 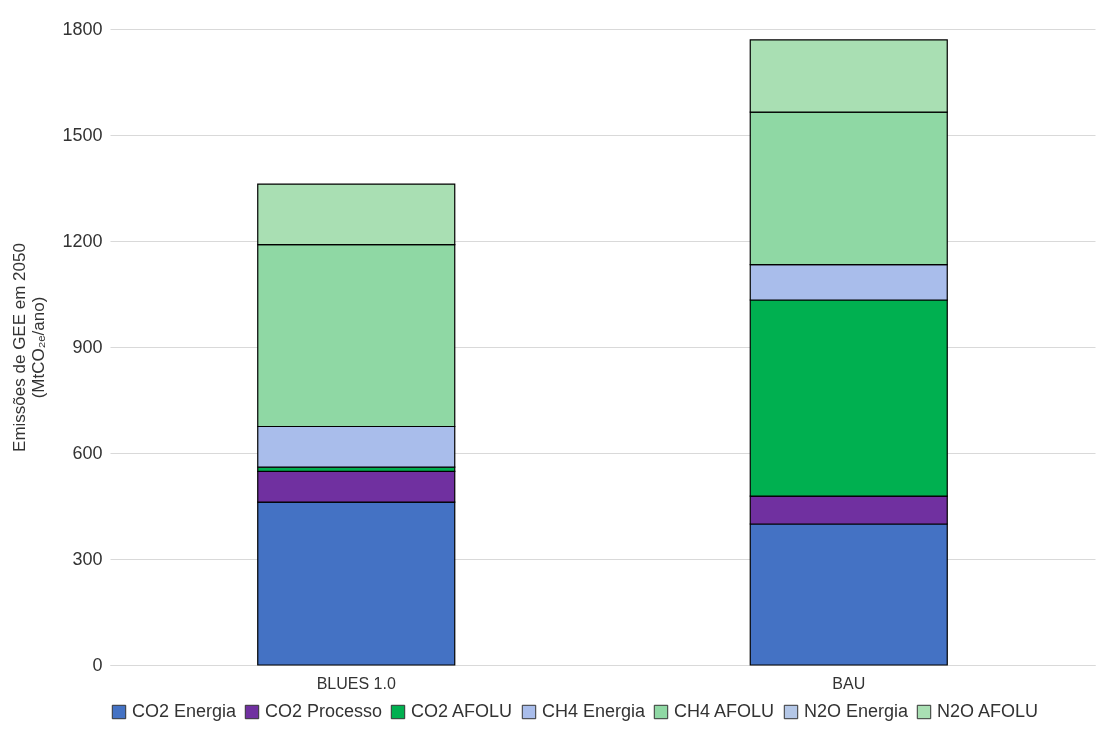 What do you see at coordinates (87, 452) in the screenshot?
I see `y-tick-label: 600` at bounding box center [87, 452].